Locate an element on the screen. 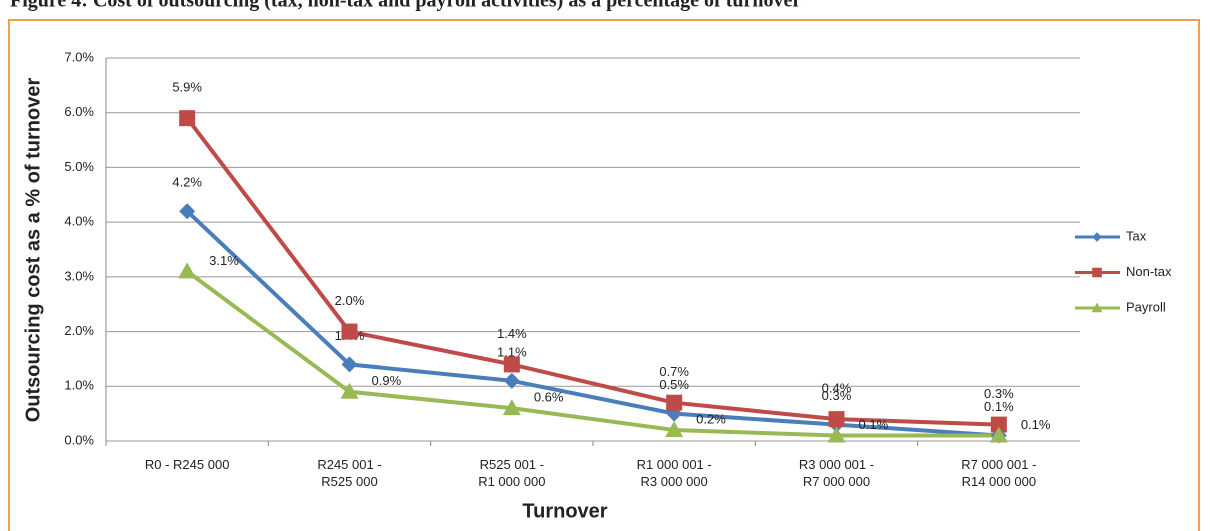 The image size is (1210, 531). x-tick-label: R1 000 001 - R3 000 000 is located at coordinates (674, 473).